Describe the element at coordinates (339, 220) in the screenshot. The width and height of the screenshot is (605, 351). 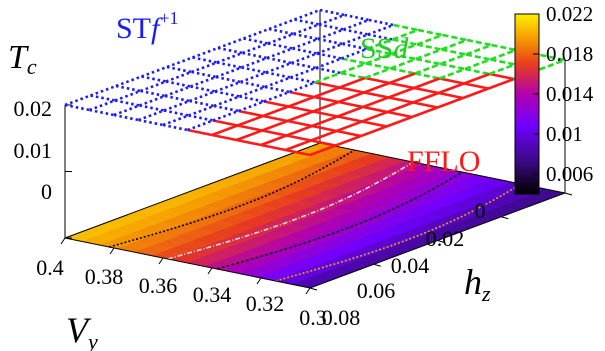
I see `contour-line` at that location.